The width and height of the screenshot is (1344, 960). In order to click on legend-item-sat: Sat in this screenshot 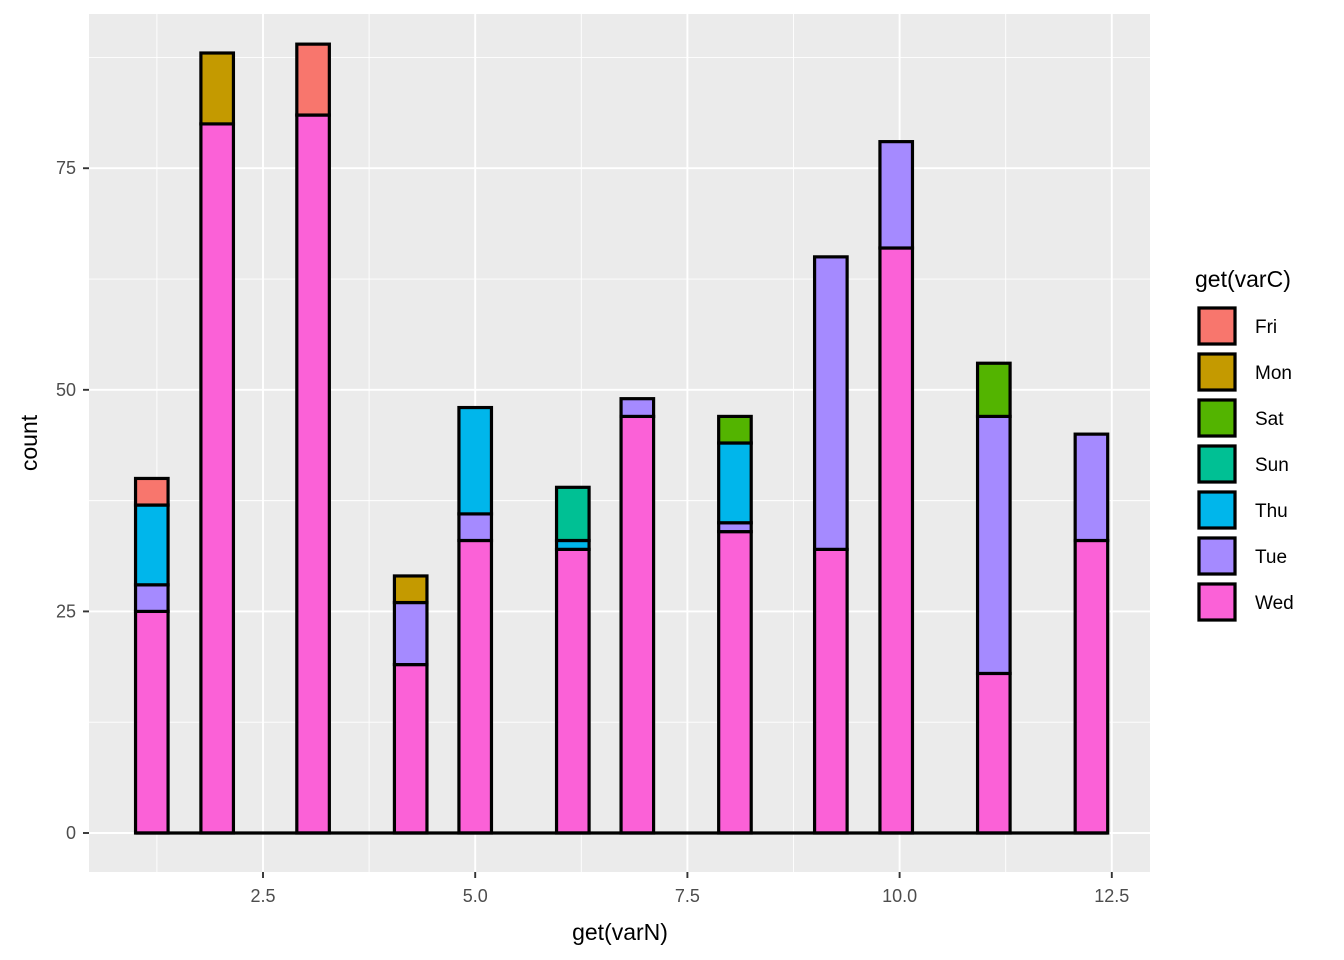, I will do `click(1240, 418)`.